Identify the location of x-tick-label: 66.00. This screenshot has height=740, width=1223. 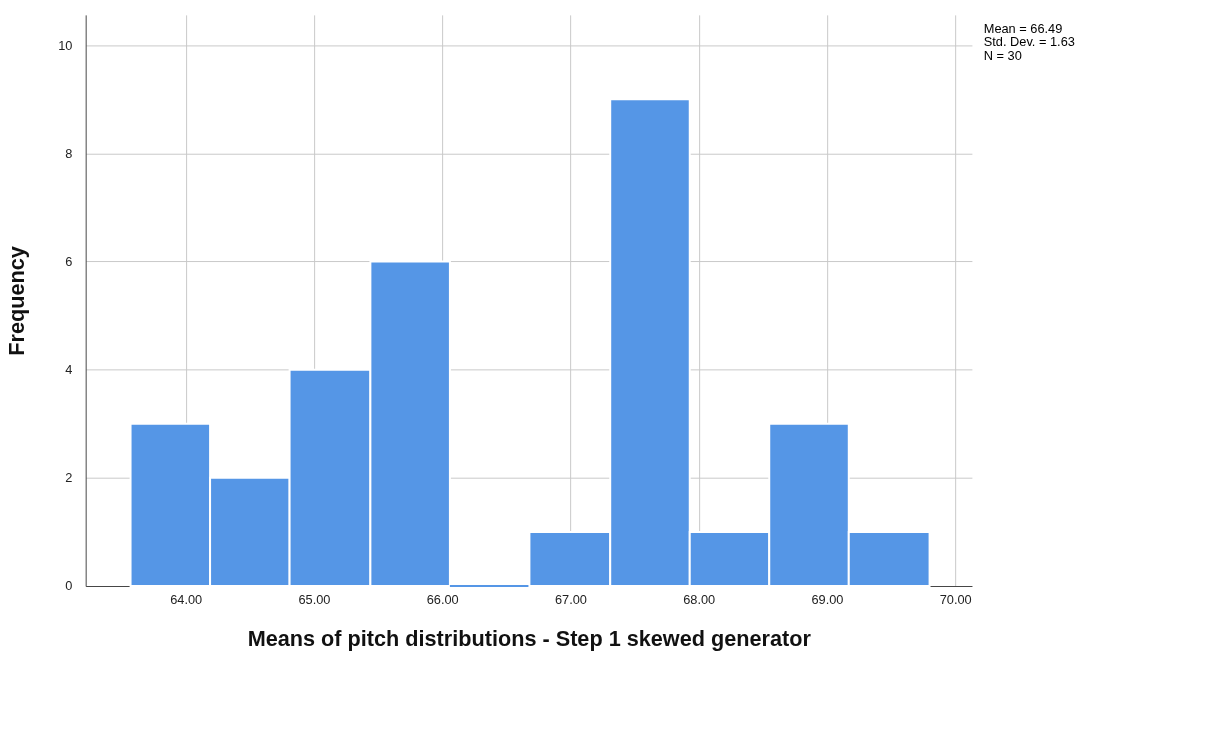
(442, 600).